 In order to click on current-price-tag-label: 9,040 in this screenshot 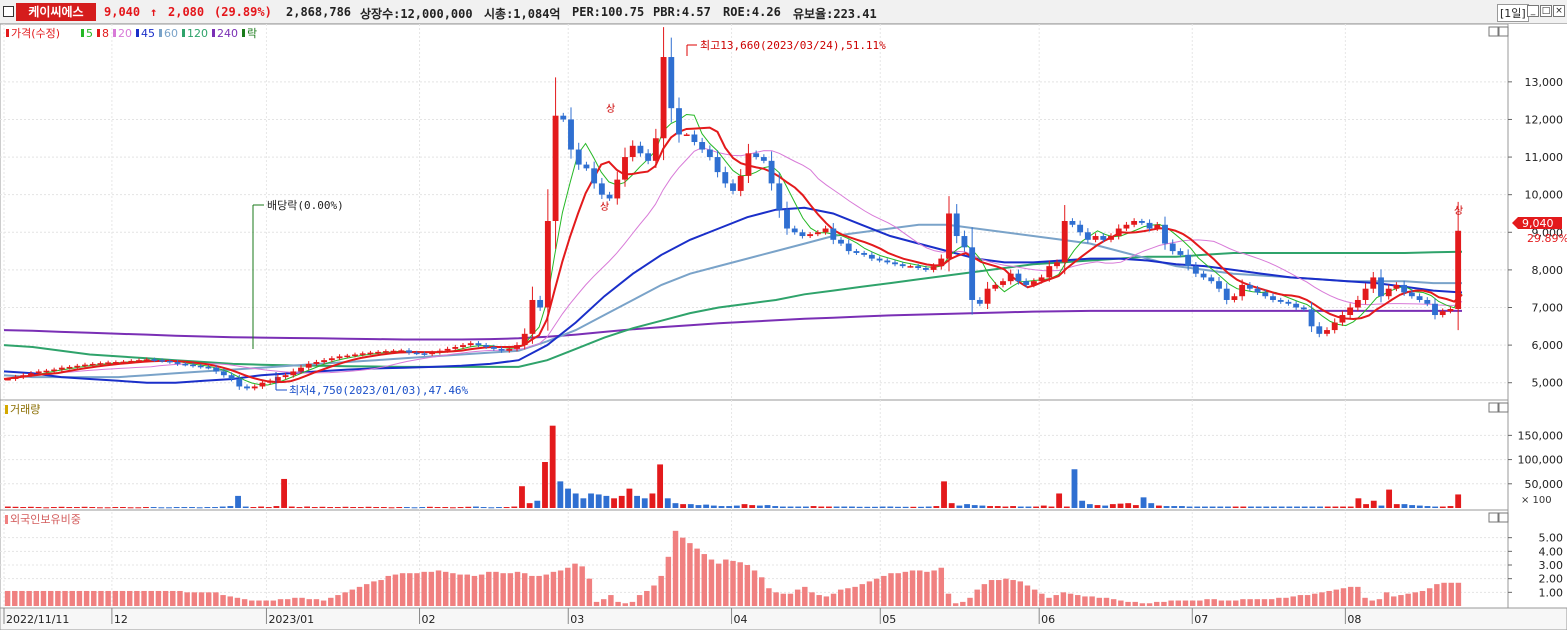, I will do `click(1538, 223)`.